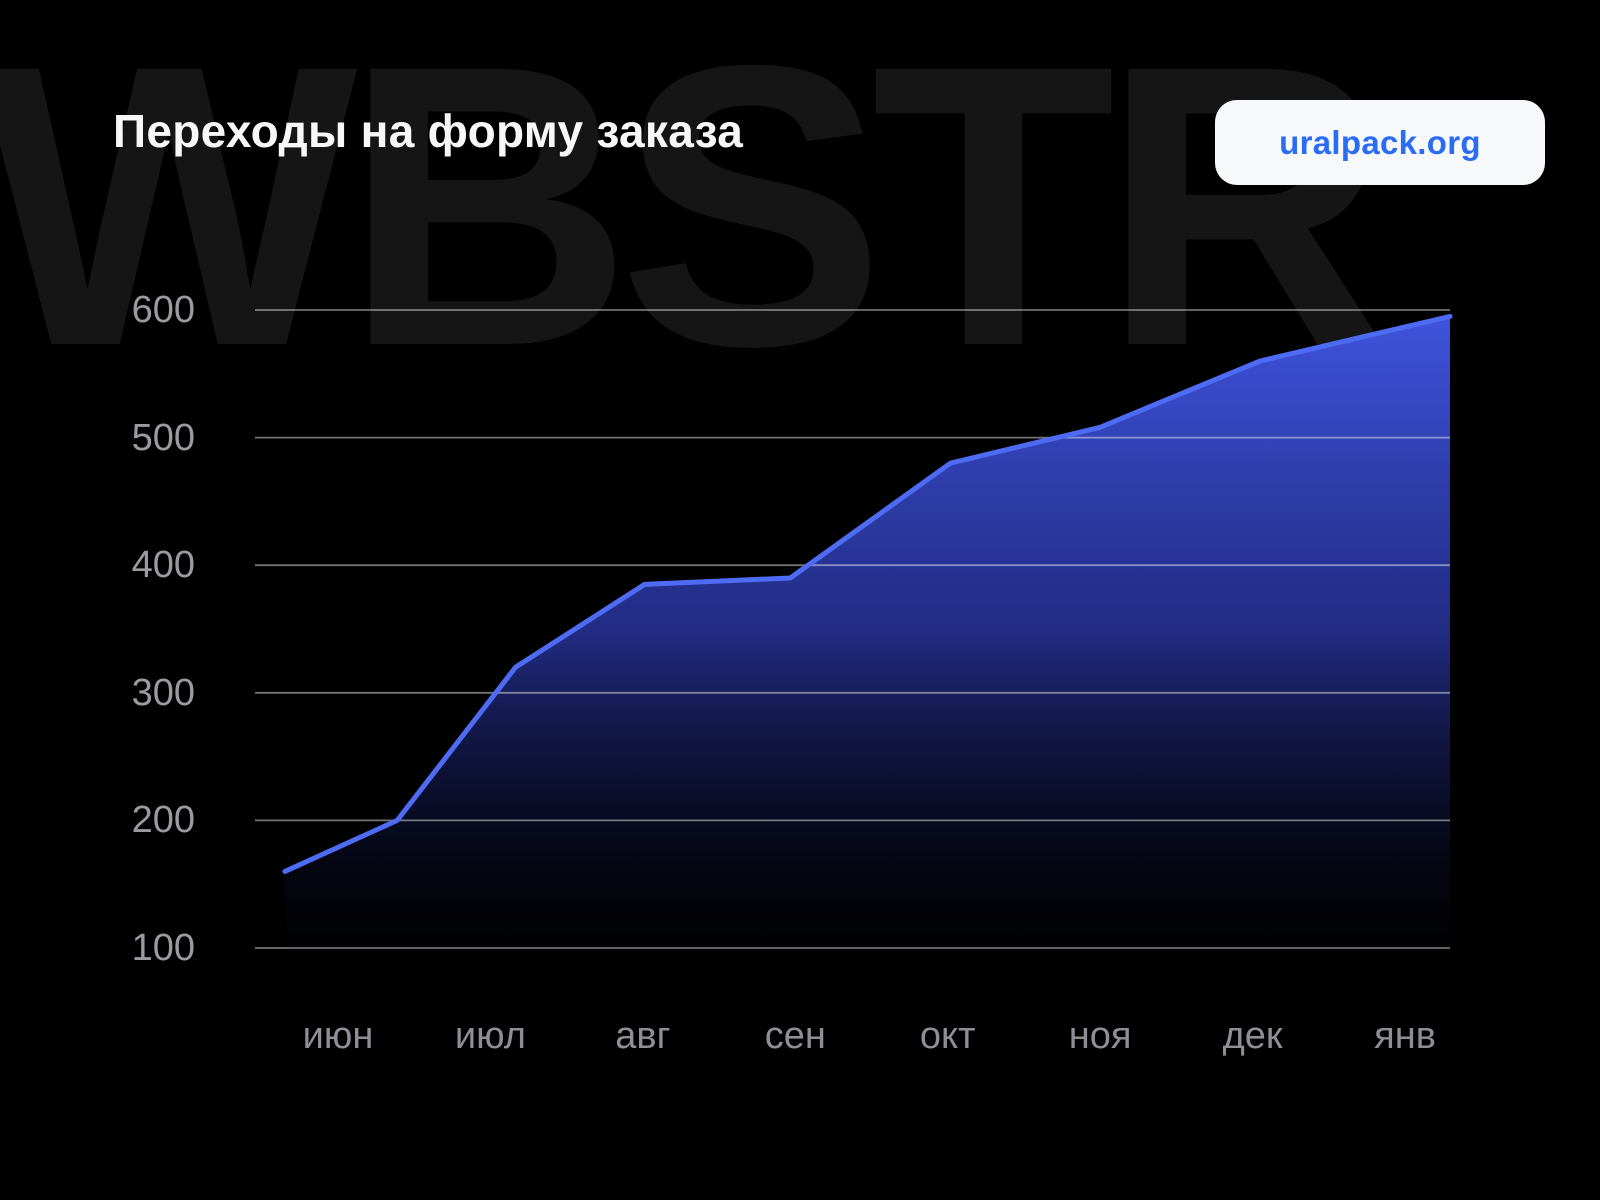  Describe the element at coordinates (163, 437) in the screenshot. I see `y-axis-label-500: 500` at that location.